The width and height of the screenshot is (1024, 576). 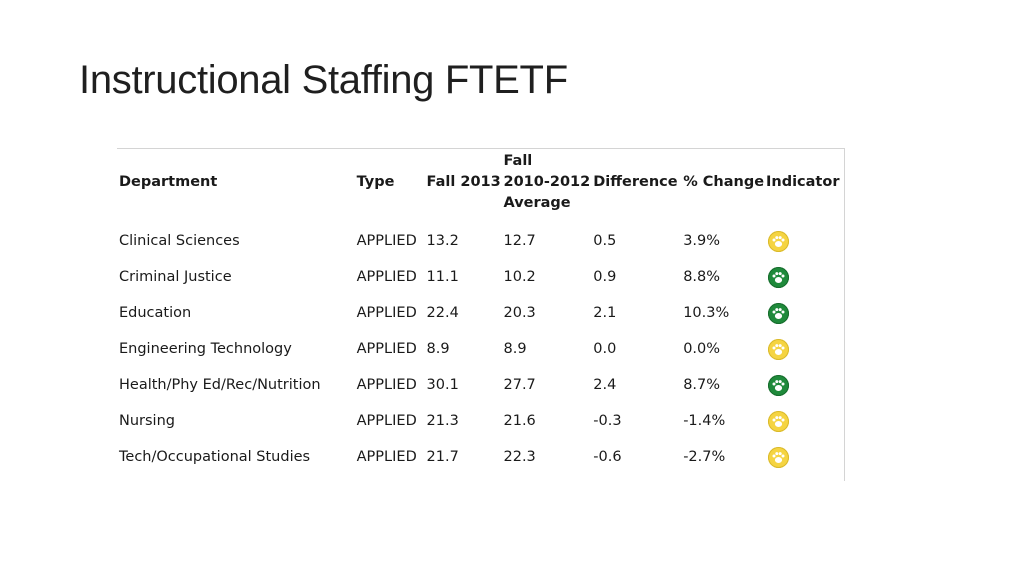 What do you see at coordinates (607, 457) in the screenshot?
I see `cell-difference: -0.6` at bounding box center [607, 457].